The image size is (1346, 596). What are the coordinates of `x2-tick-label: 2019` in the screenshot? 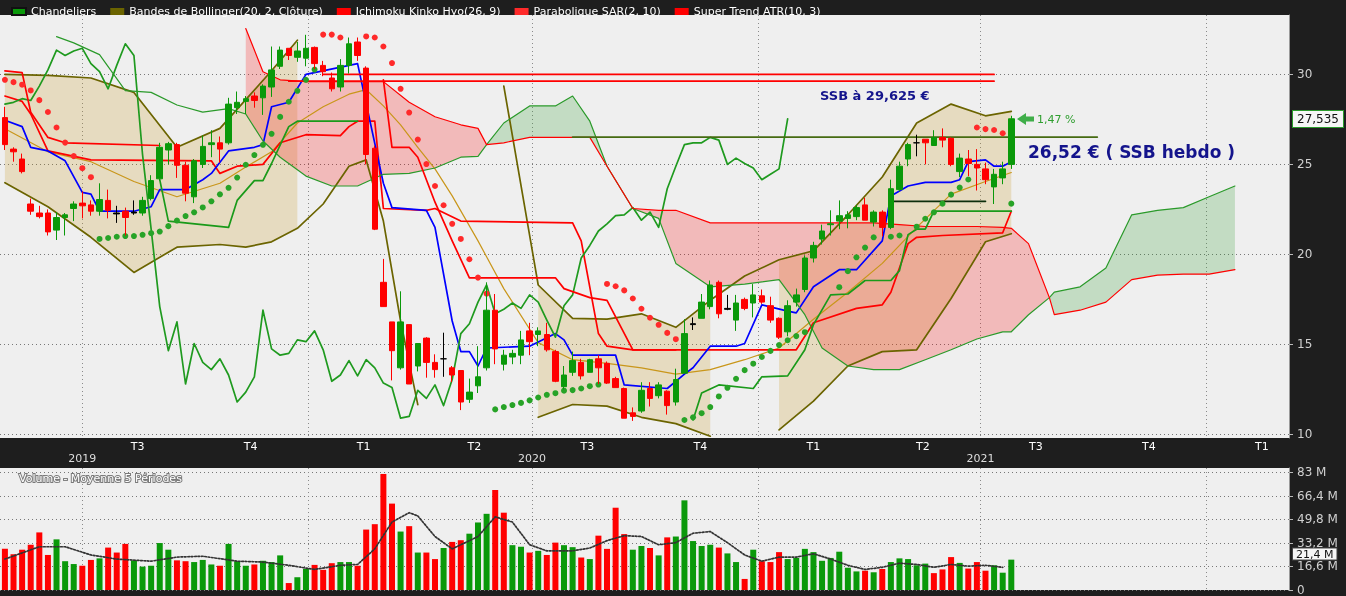 It's located at (82, 458).